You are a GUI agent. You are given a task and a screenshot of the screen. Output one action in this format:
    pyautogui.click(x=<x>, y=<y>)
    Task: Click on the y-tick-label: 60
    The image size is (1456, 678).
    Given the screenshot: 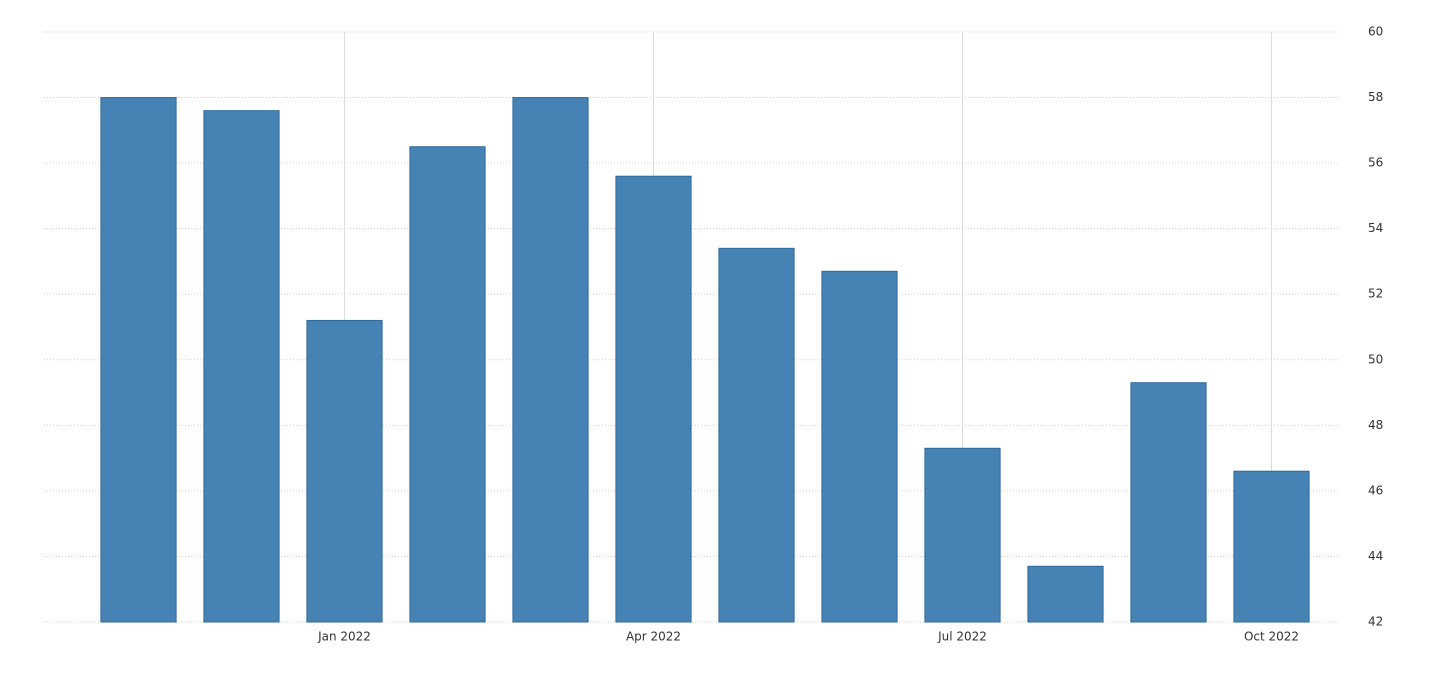 What is the action you would take?
    pyautogui.click(x=1375, y=32)
    